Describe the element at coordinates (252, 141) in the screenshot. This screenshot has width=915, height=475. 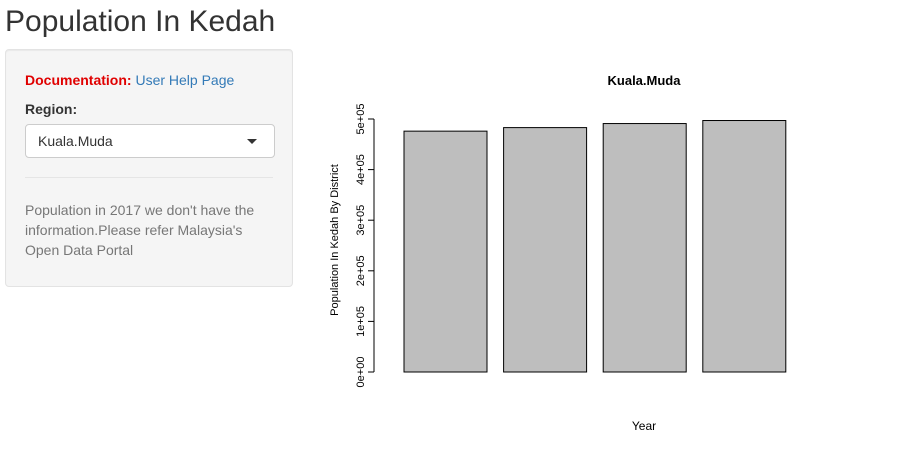
I see `chevron-down-icon` at that location.